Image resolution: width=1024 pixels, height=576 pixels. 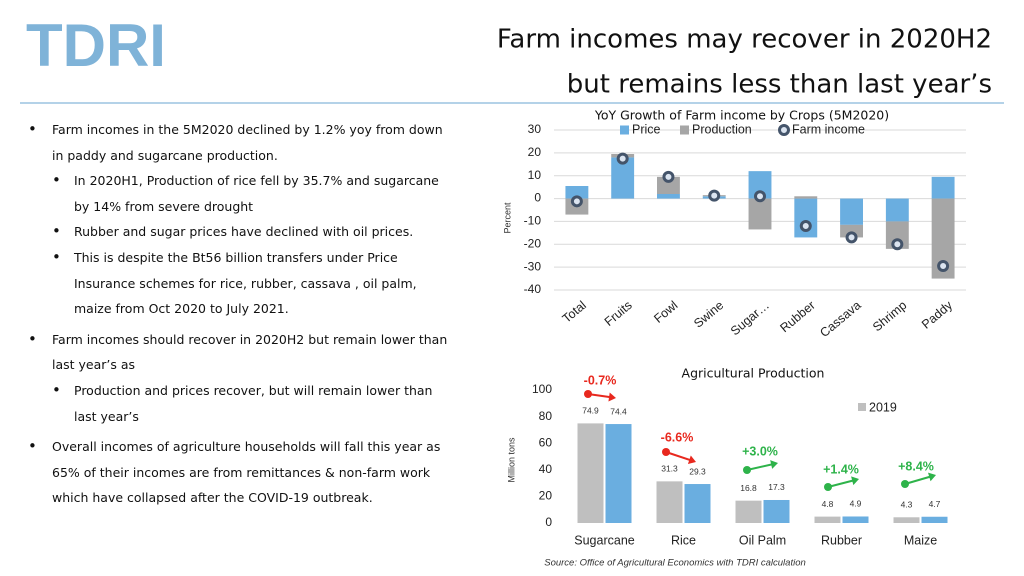 What do you see at coordinates (535, 129) in the screenshot?
I see `y-tick-label: 30` at bounding box center [535, 129].